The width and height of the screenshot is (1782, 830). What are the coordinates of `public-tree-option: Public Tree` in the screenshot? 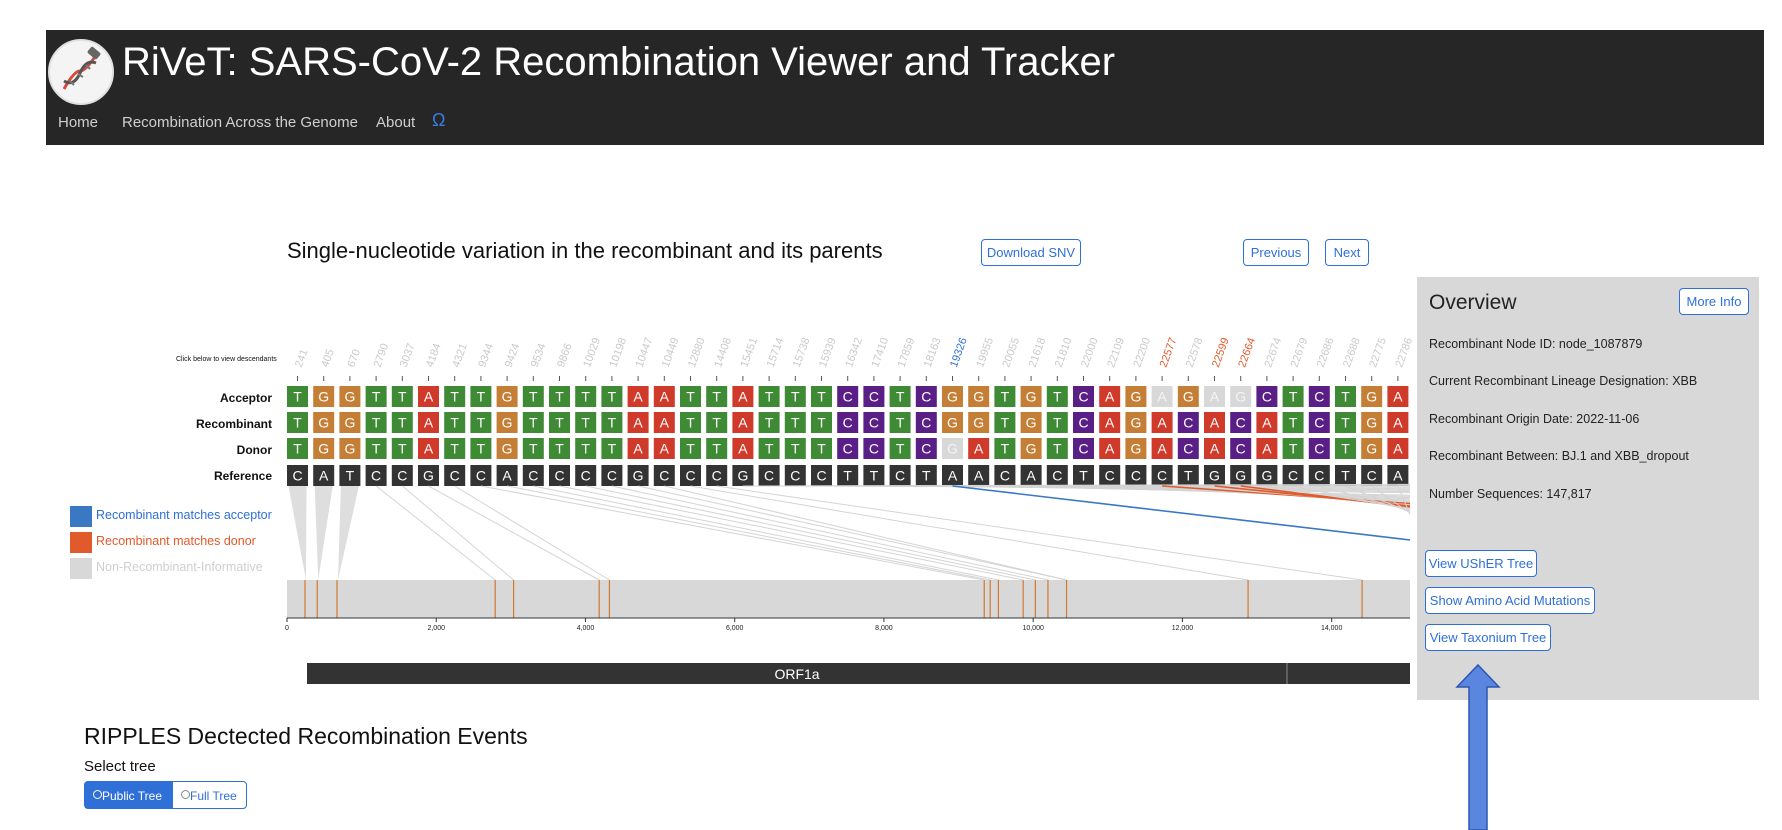 It's located at (128, 795).